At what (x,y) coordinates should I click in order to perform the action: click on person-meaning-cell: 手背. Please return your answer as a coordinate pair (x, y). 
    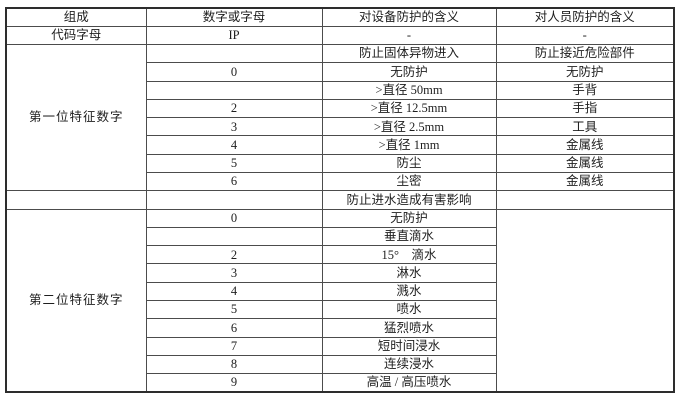
    Looking at the image, I should click on (585, 90).